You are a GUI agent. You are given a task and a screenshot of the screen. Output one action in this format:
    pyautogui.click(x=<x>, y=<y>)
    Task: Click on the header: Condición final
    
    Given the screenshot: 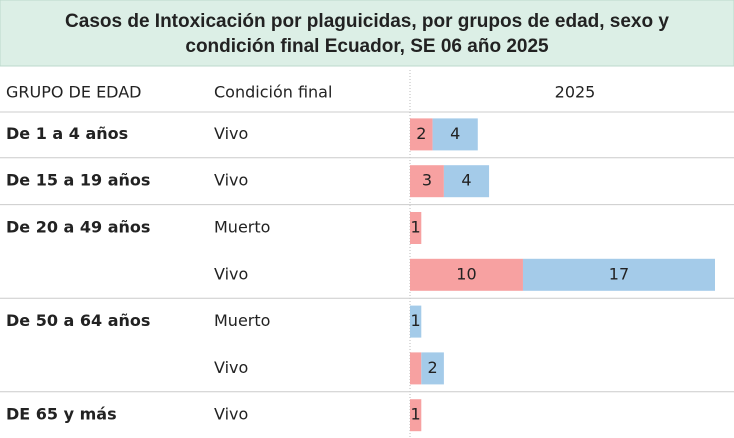 What is the action you would take?
    pyautogui.click(x=273, y=92)
    